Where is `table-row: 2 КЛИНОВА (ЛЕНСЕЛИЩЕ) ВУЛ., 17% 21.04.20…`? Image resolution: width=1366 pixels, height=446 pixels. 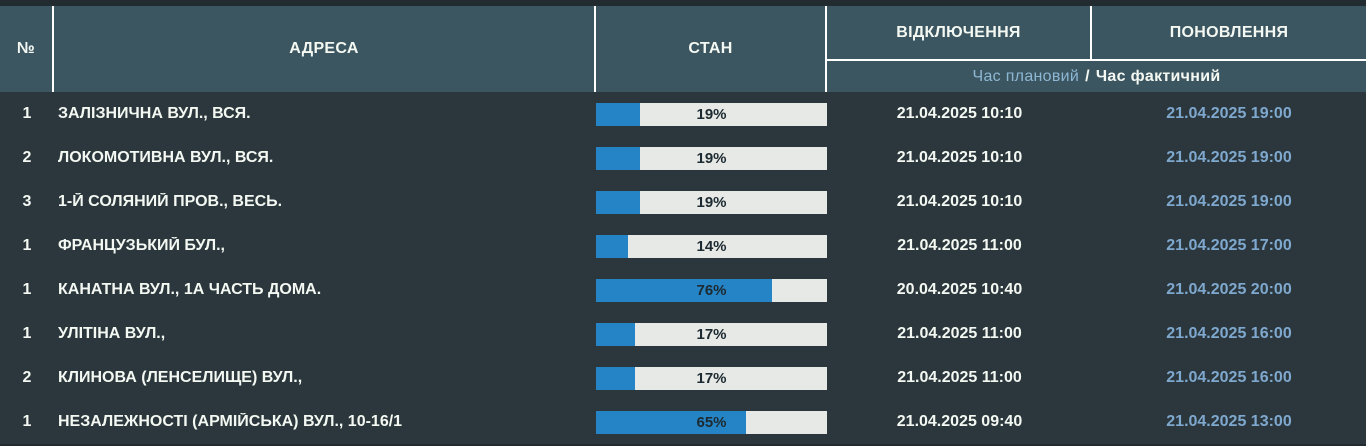
table-row: 2 КЛИНОВА (ЛЕНСЕЛИЩЕ) ВУЛ., 17% 21.04.20… is located at coordinates (683, 378).